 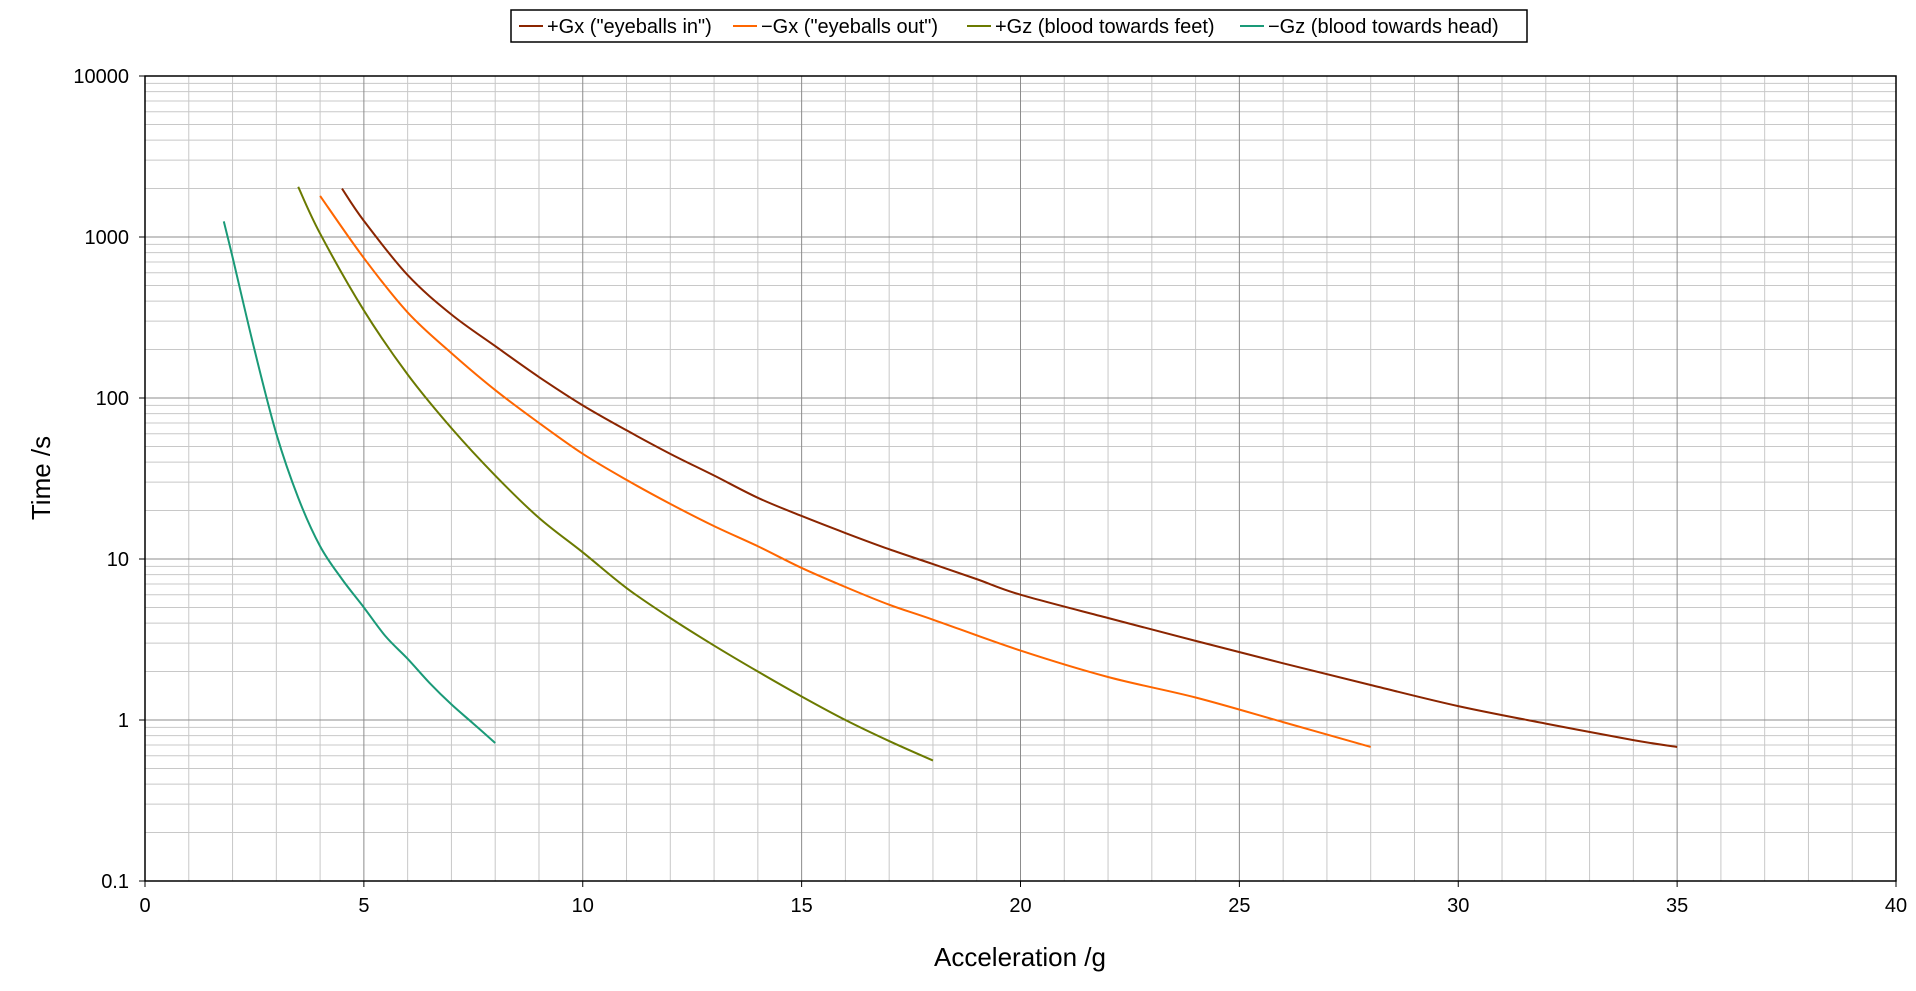 I want to click on x-tick-label: 0, so click(x=144, y=906).